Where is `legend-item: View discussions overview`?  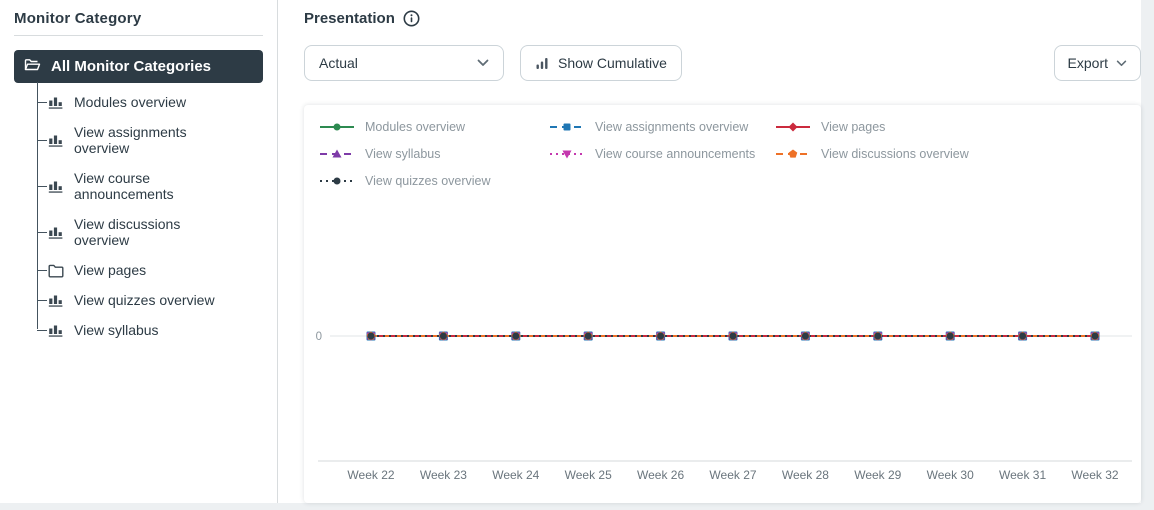
legend-item: View discussions overview is located at coordinates (958, 154).